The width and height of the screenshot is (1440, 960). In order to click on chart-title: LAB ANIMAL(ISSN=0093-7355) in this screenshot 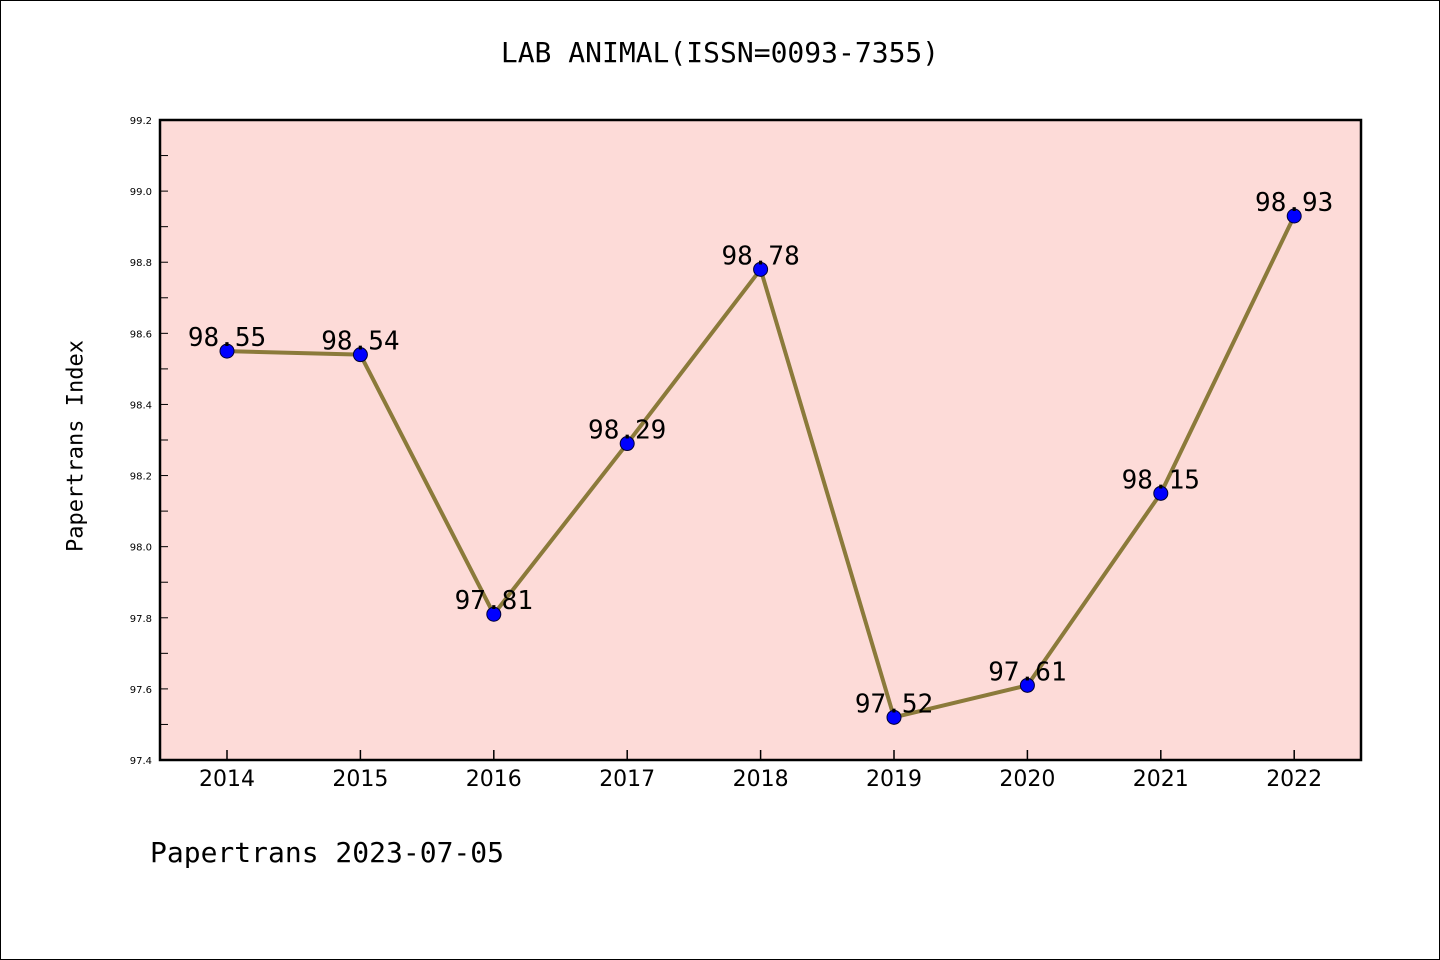, I will do `click(720, 52)`.